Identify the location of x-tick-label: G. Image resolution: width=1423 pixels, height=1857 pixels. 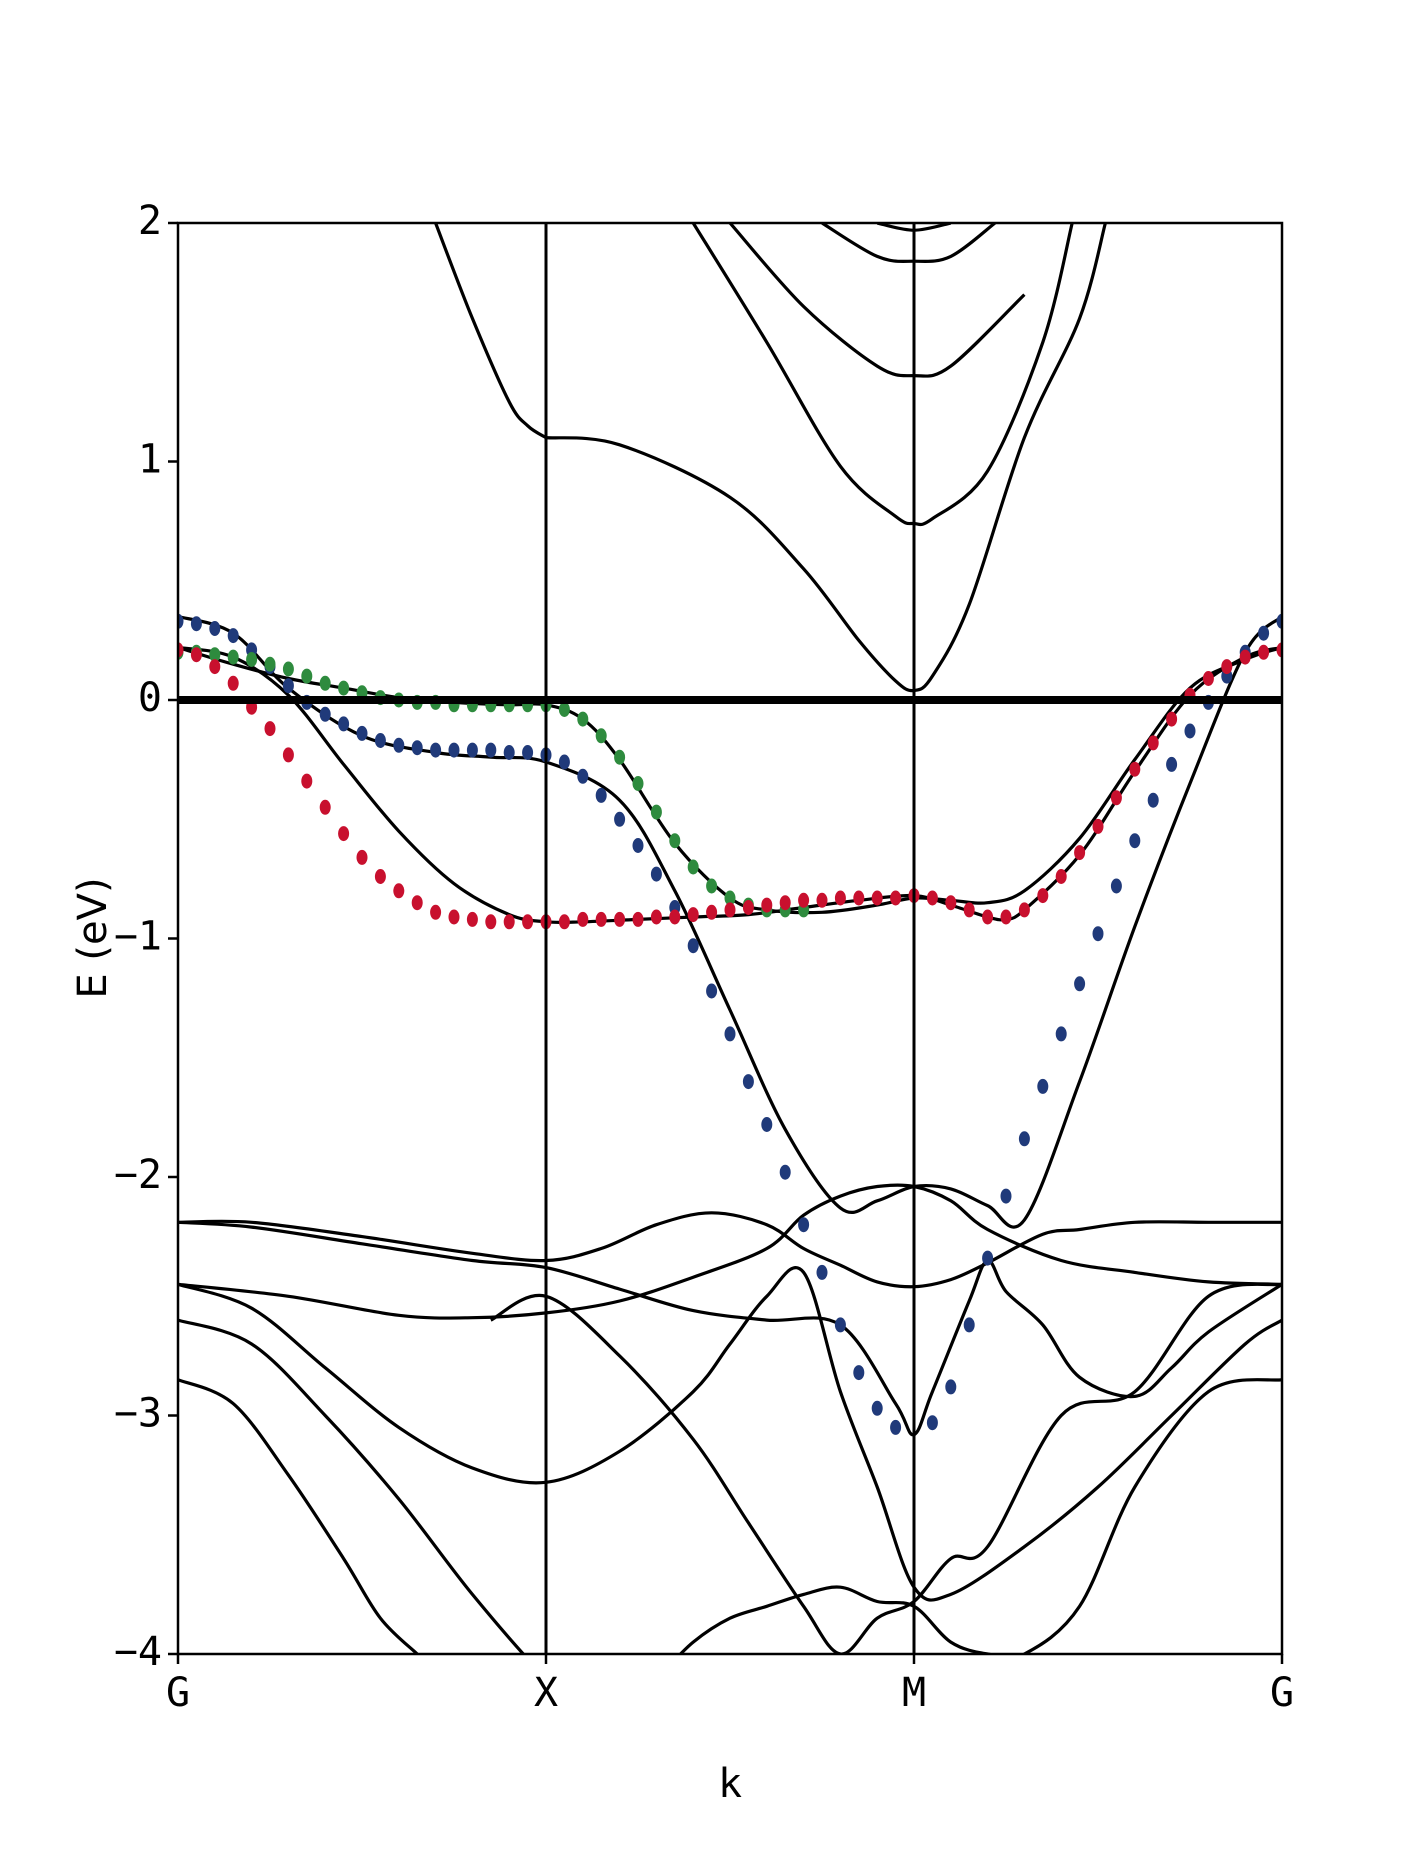
(1282, 1693).